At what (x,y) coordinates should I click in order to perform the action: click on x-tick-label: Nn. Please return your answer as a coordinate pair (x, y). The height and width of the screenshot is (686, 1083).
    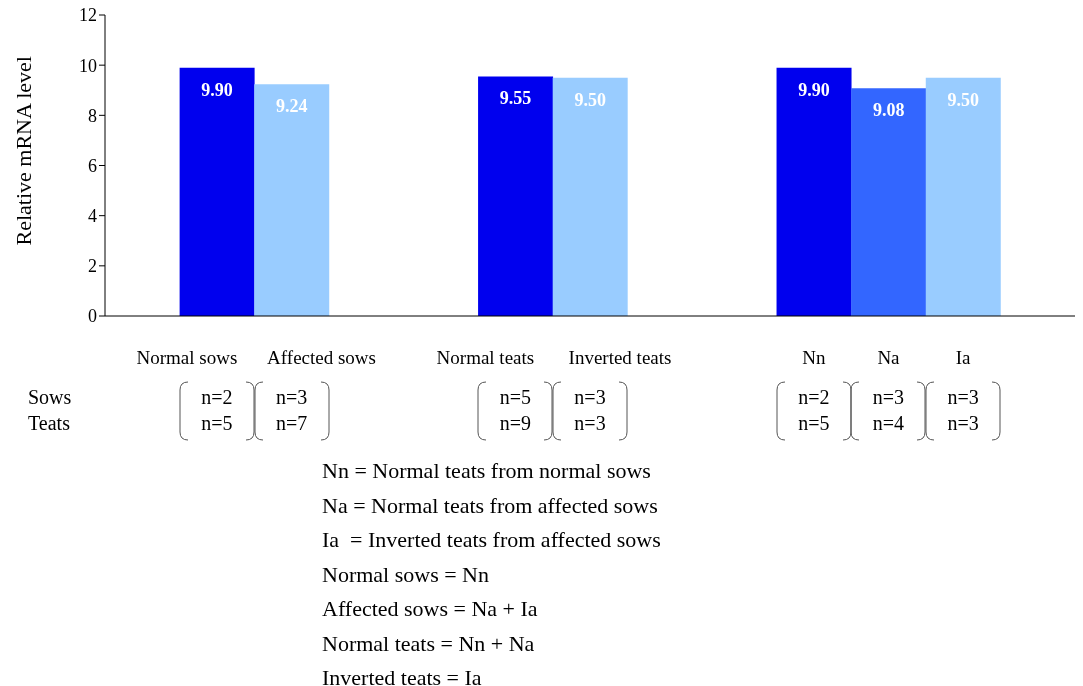
    Looking at the image, I should click on (814, 357).